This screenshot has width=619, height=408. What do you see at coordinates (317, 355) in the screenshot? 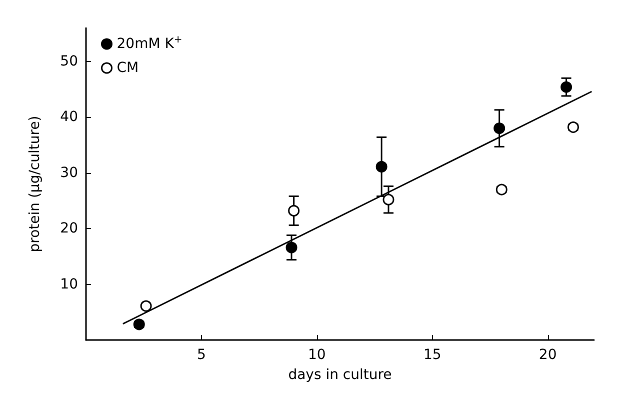
I see `x-tick-label: 10` at bounding box center [317, 355].